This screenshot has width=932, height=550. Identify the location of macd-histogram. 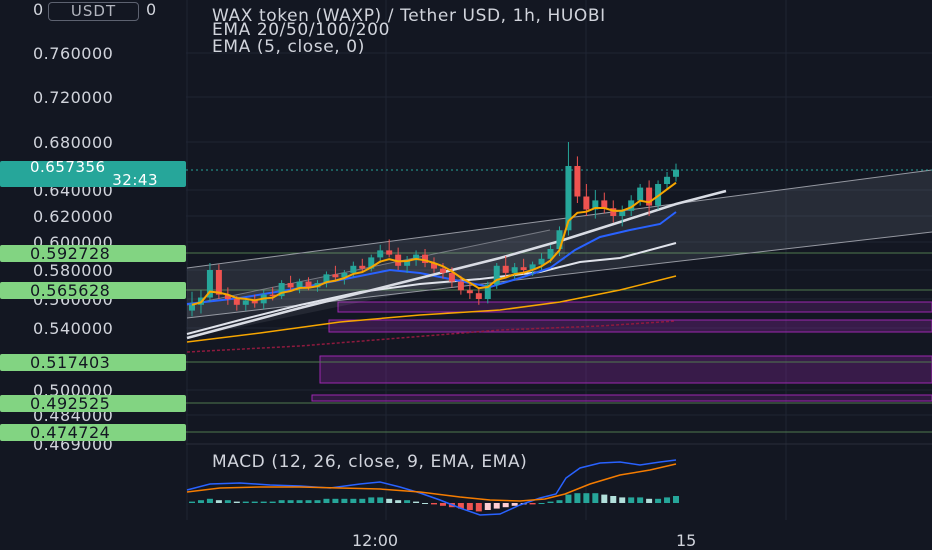
(434, 502).